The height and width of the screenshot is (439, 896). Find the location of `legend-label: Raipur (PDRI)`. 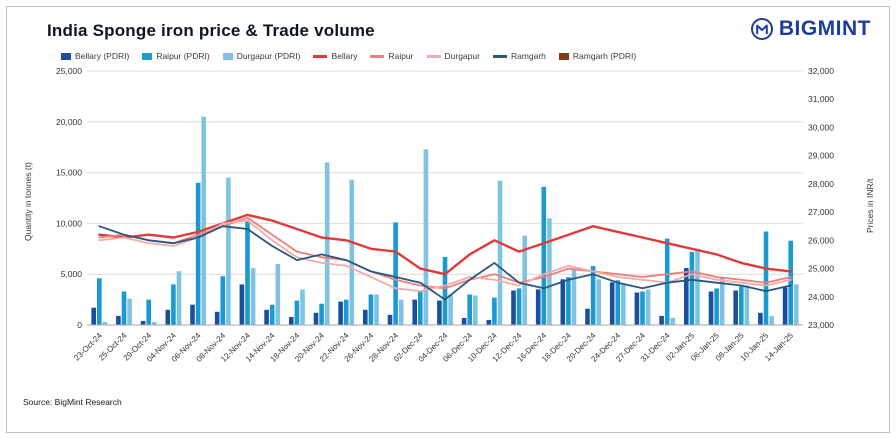

legend-label: Raipur (PDRI) is located at coordinates (183, 56).